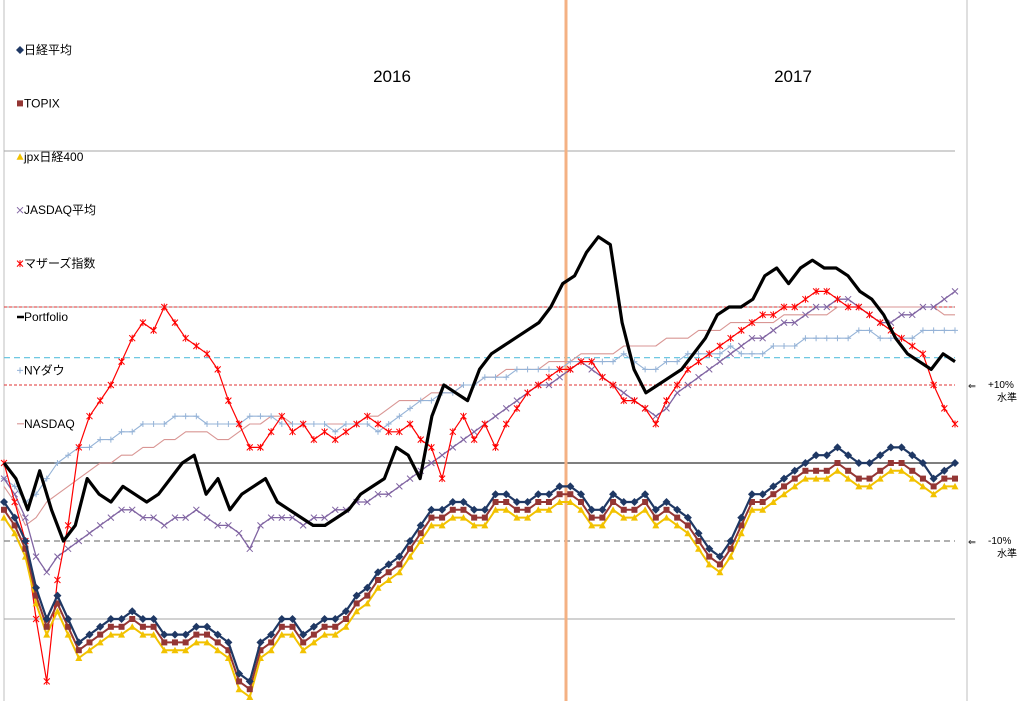  I want to click on legend-entry-3: JASDAQ平均, so click(56, 210).